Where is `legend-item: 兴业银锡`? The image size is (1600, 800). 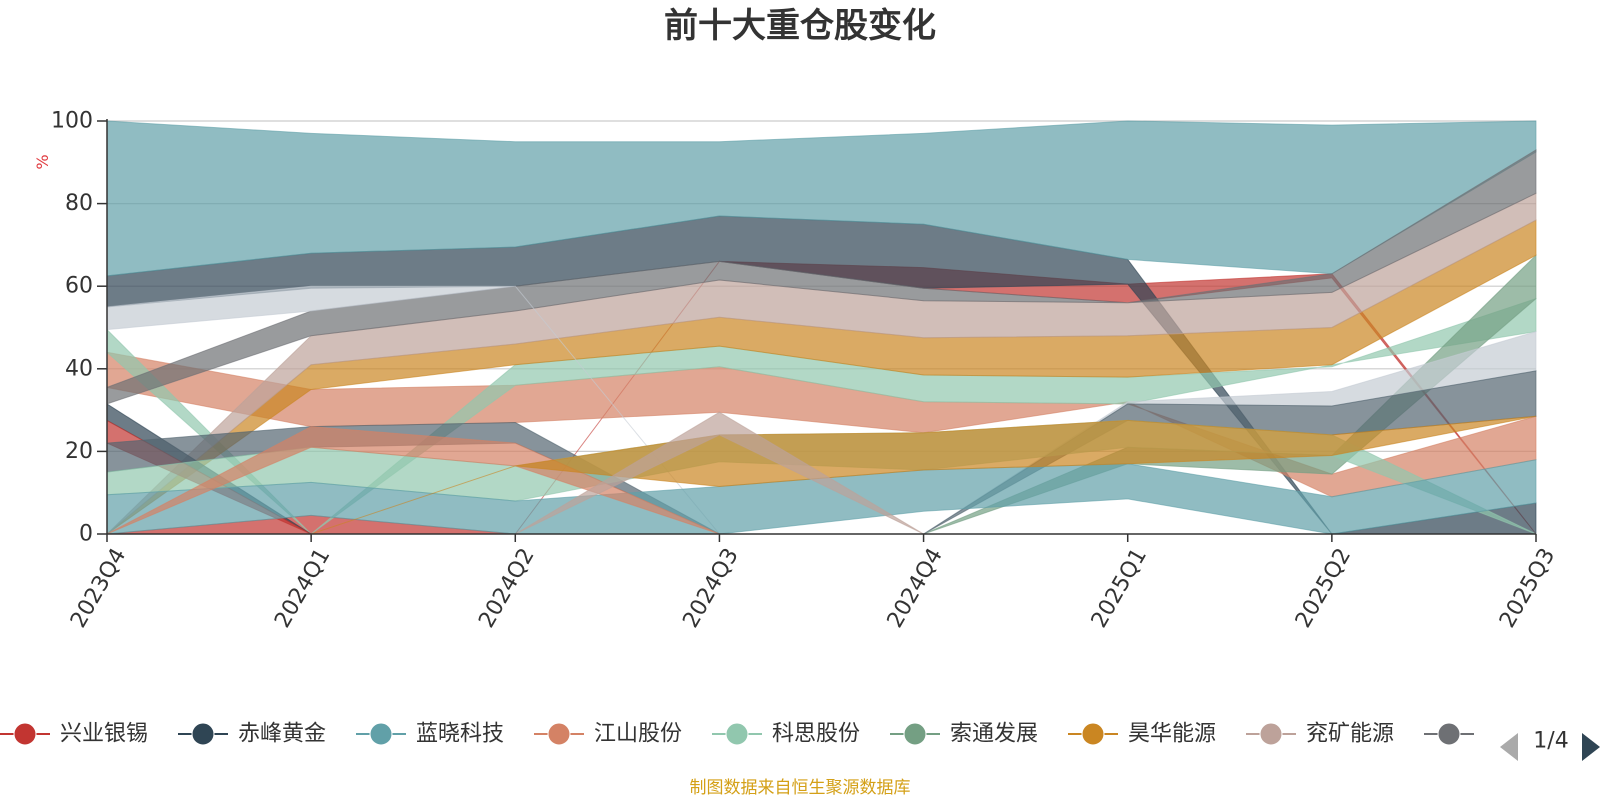
legend-item: 兴业银锡 is located at coordinates (74, 734).